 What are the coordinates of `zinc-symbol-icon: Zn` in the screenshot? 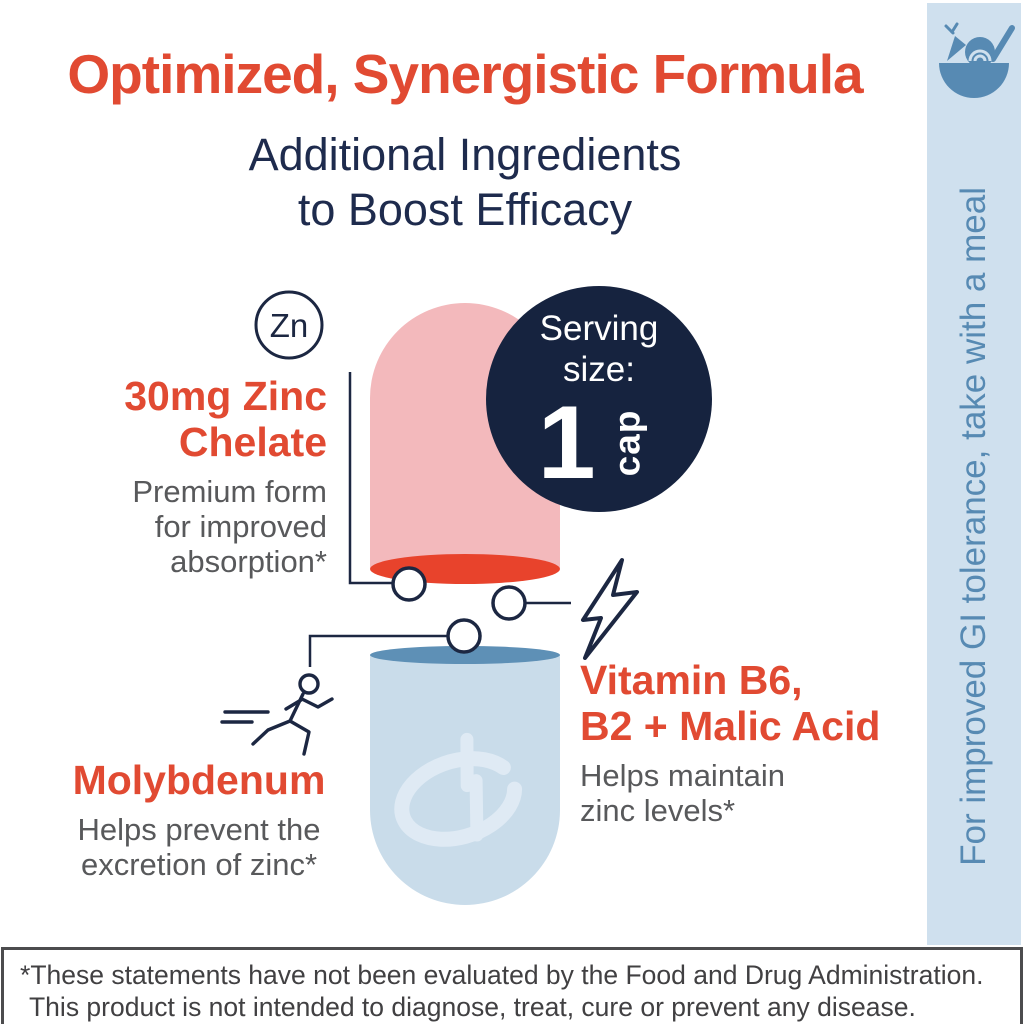 It's located at (289, 325).